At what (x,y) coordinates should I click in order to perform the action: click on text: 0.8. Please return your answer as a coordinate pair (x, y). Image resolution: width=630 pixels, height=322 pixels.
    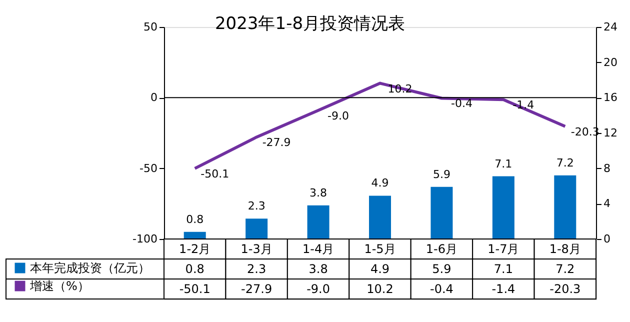
    Looking at the image, I should click on (195, 219).